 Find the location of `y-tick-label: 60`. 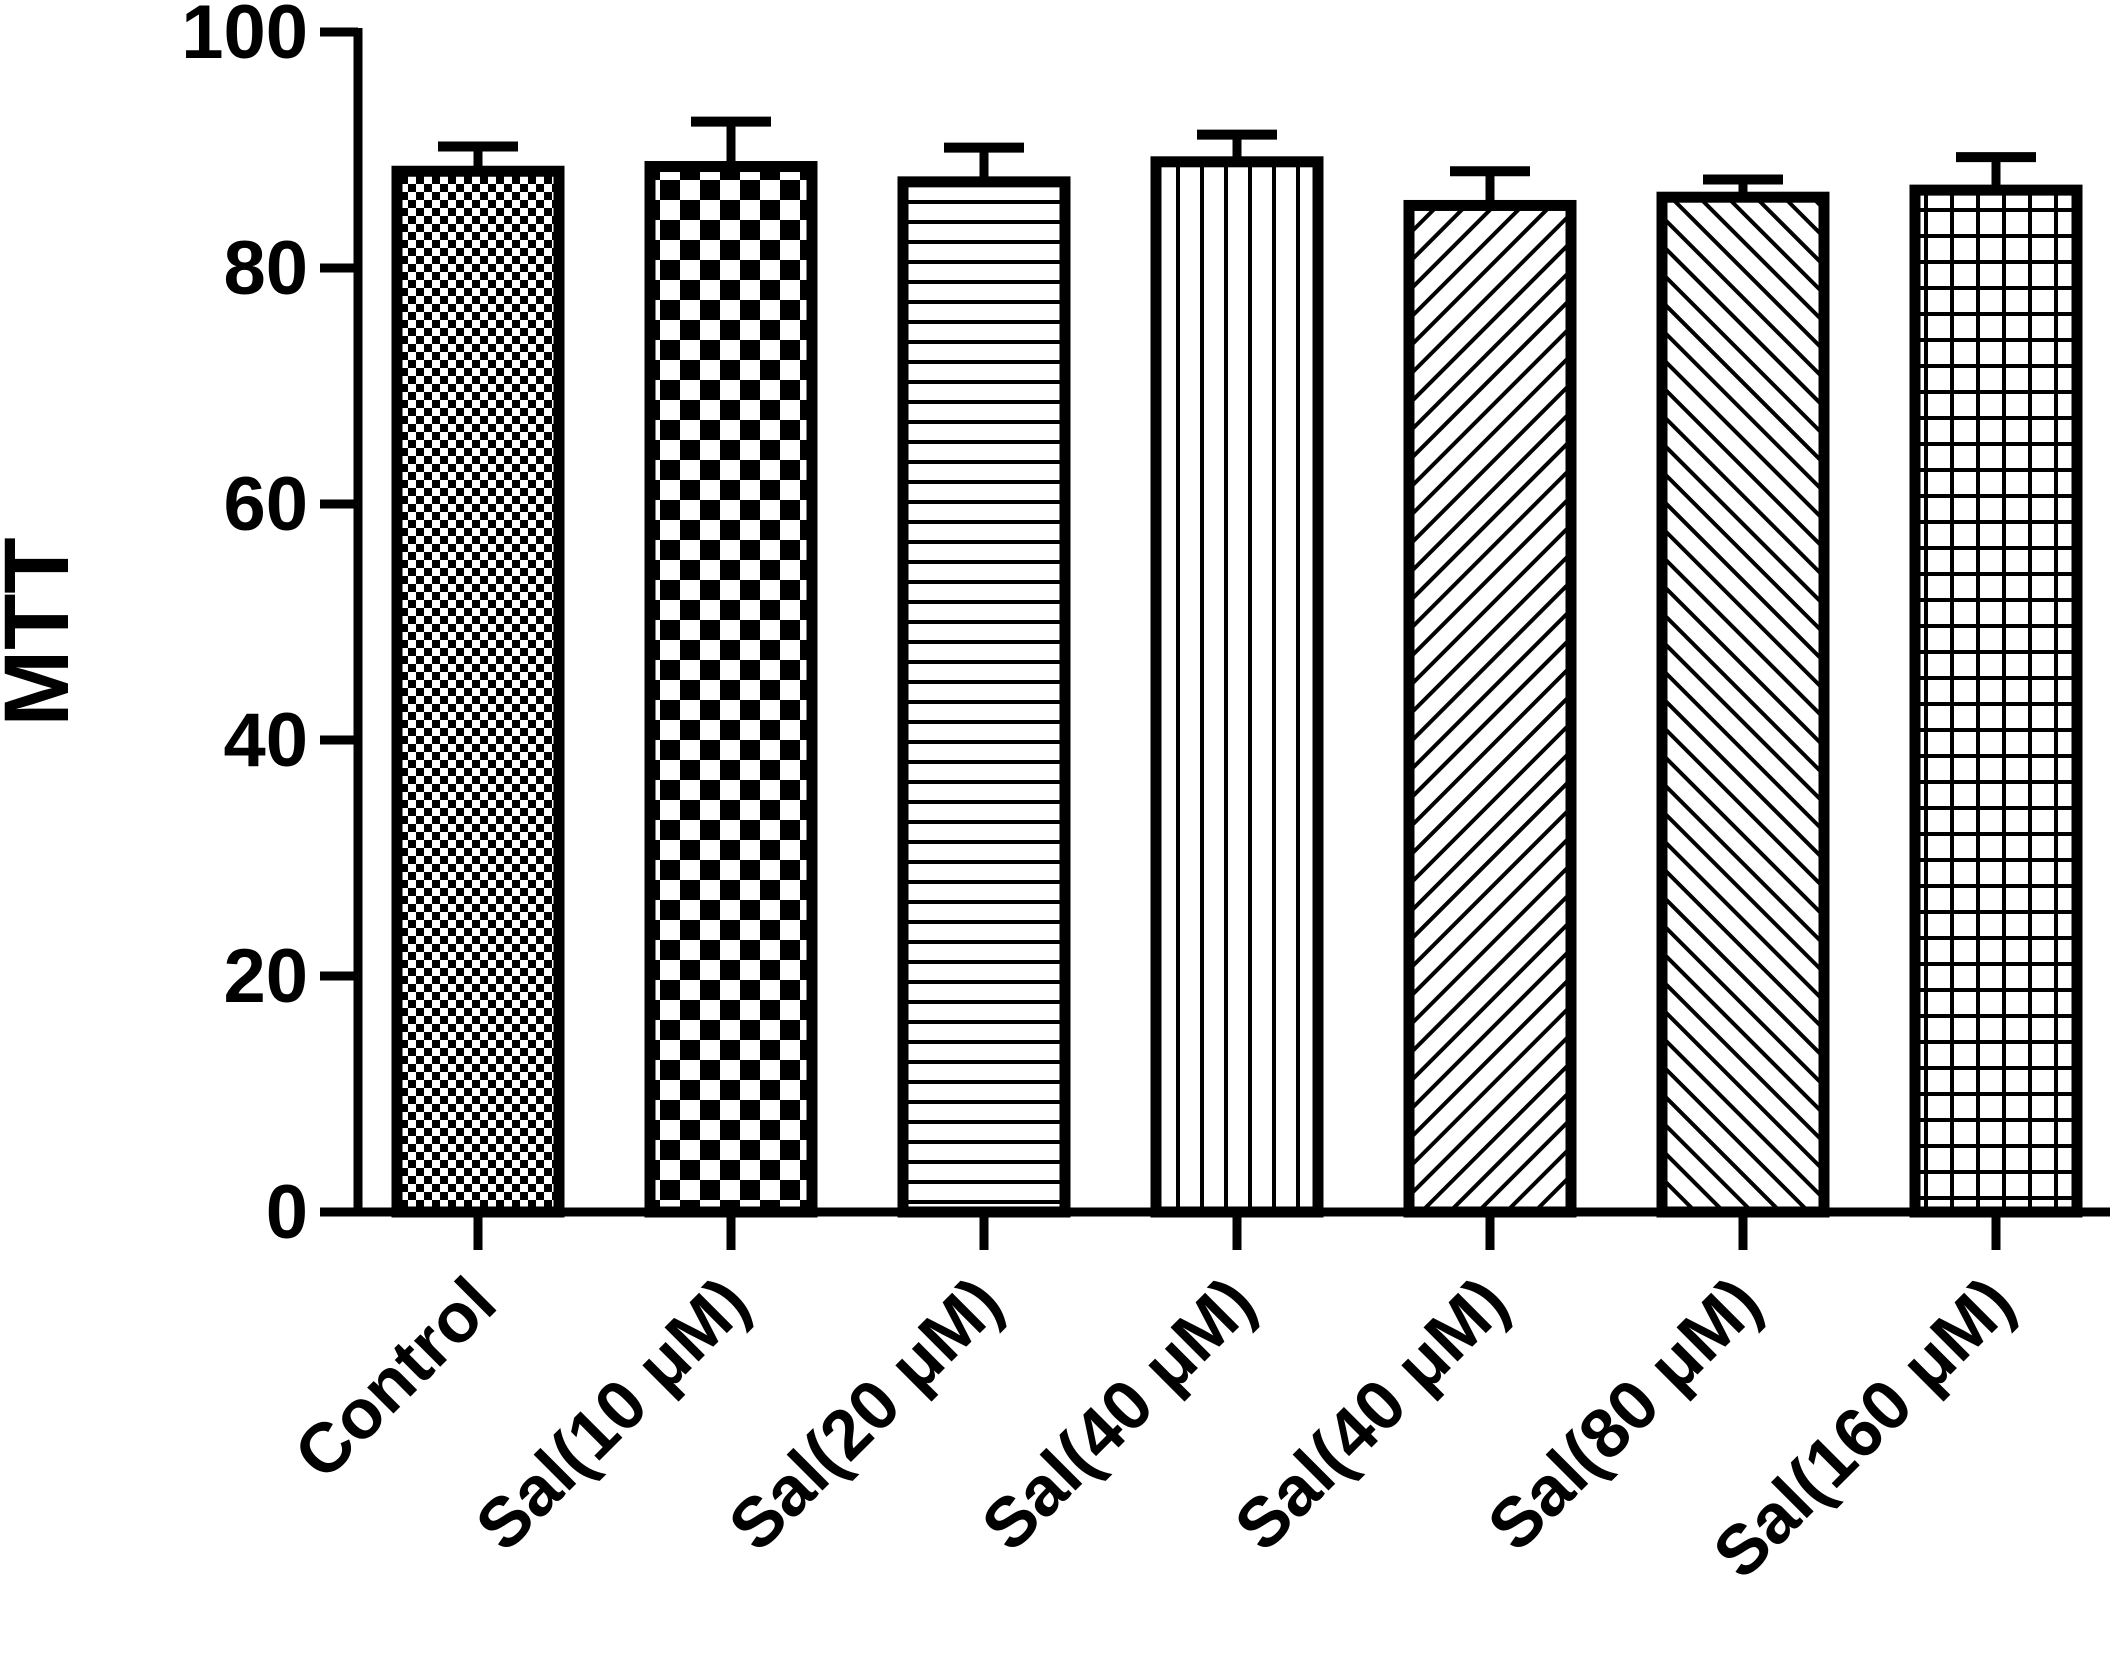

y-tick-label: 60 is located at coordinates (265, 504).